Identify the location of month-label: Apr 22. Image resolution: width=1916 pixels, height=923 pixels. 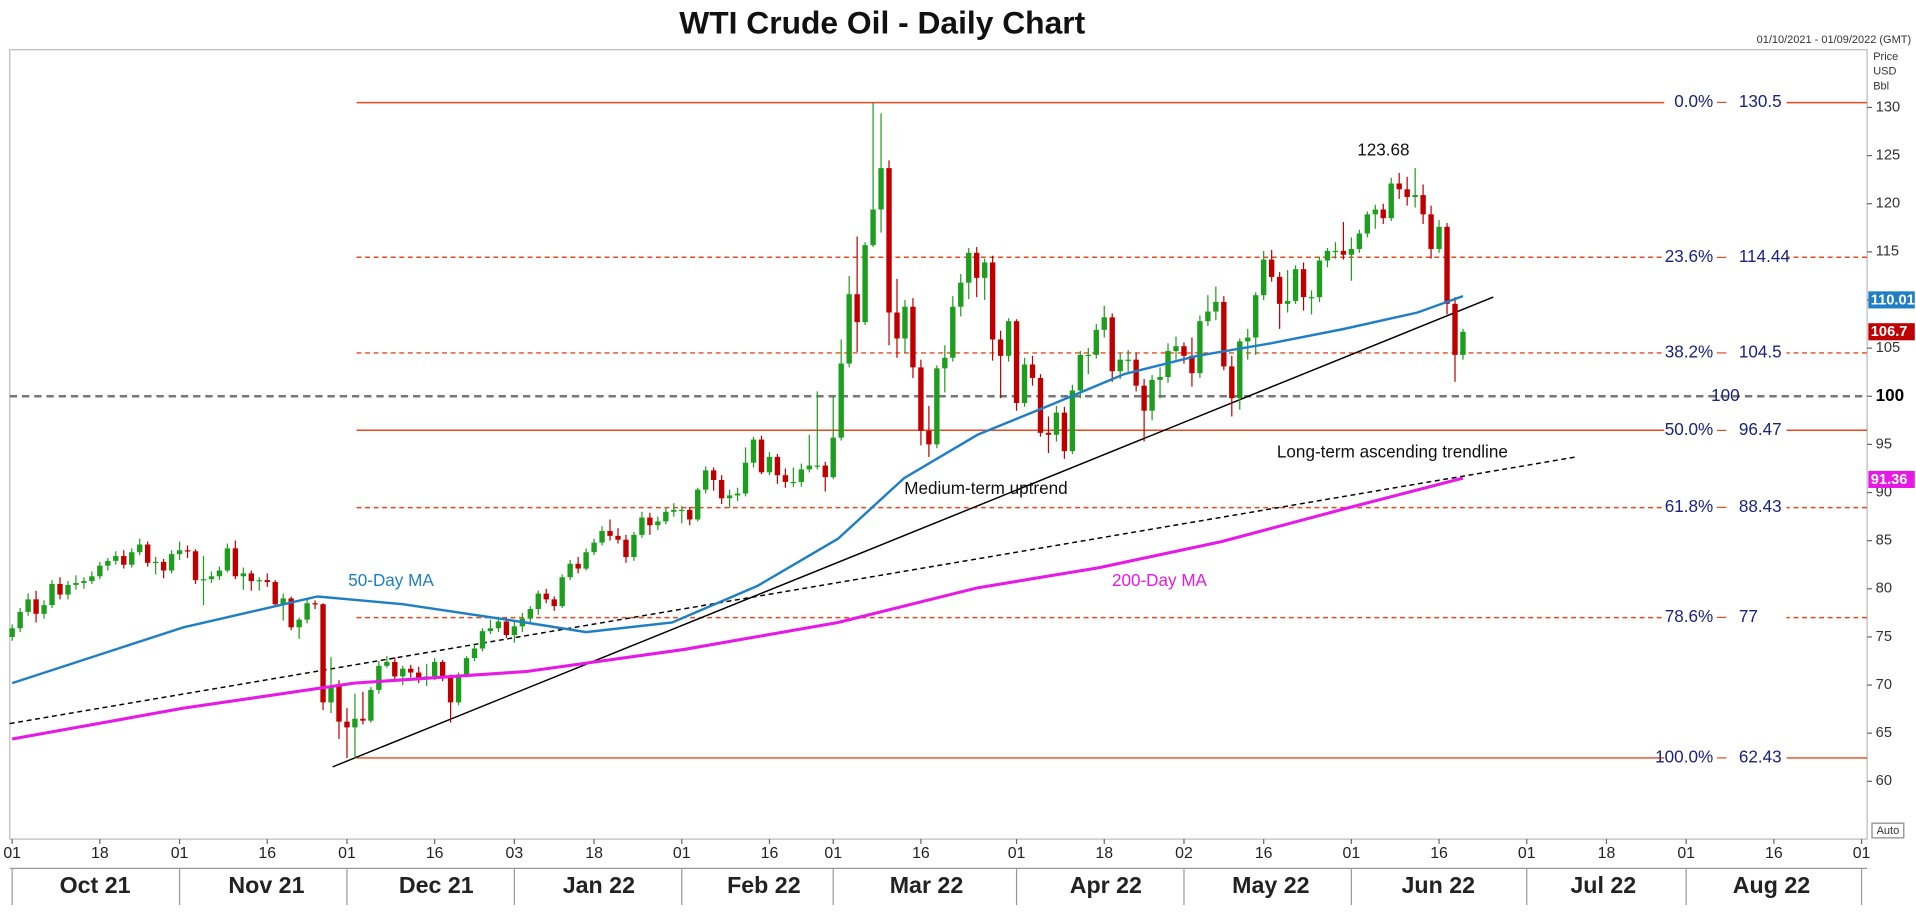
(1106, 885).